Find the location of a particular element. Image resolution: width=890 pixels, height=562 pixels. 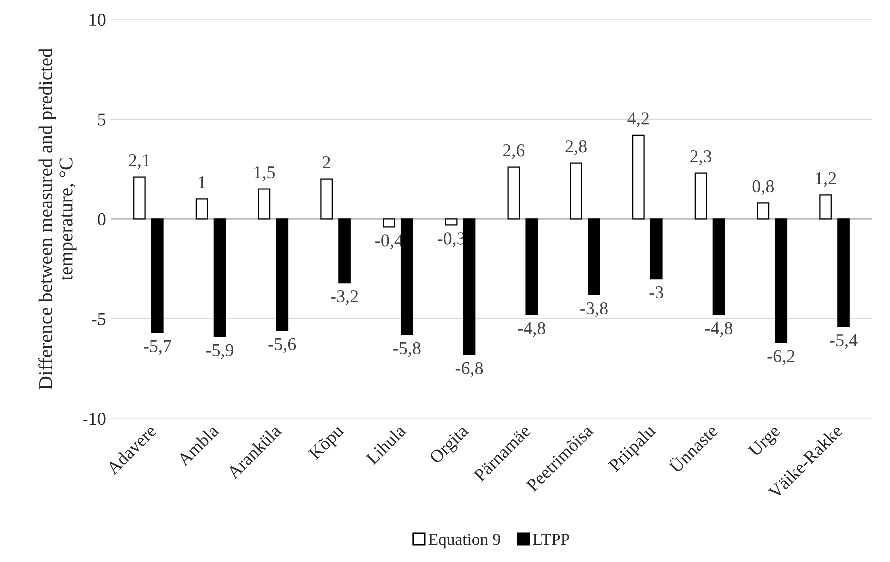

data-label: -6,8 is located at coordinates (470, 370).